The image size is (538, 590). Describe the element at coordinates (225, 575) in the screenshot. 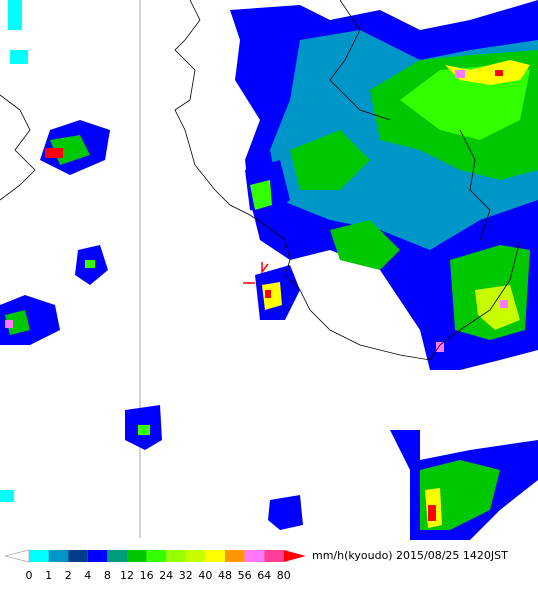

I see `legend-level-label: 48` at that location.